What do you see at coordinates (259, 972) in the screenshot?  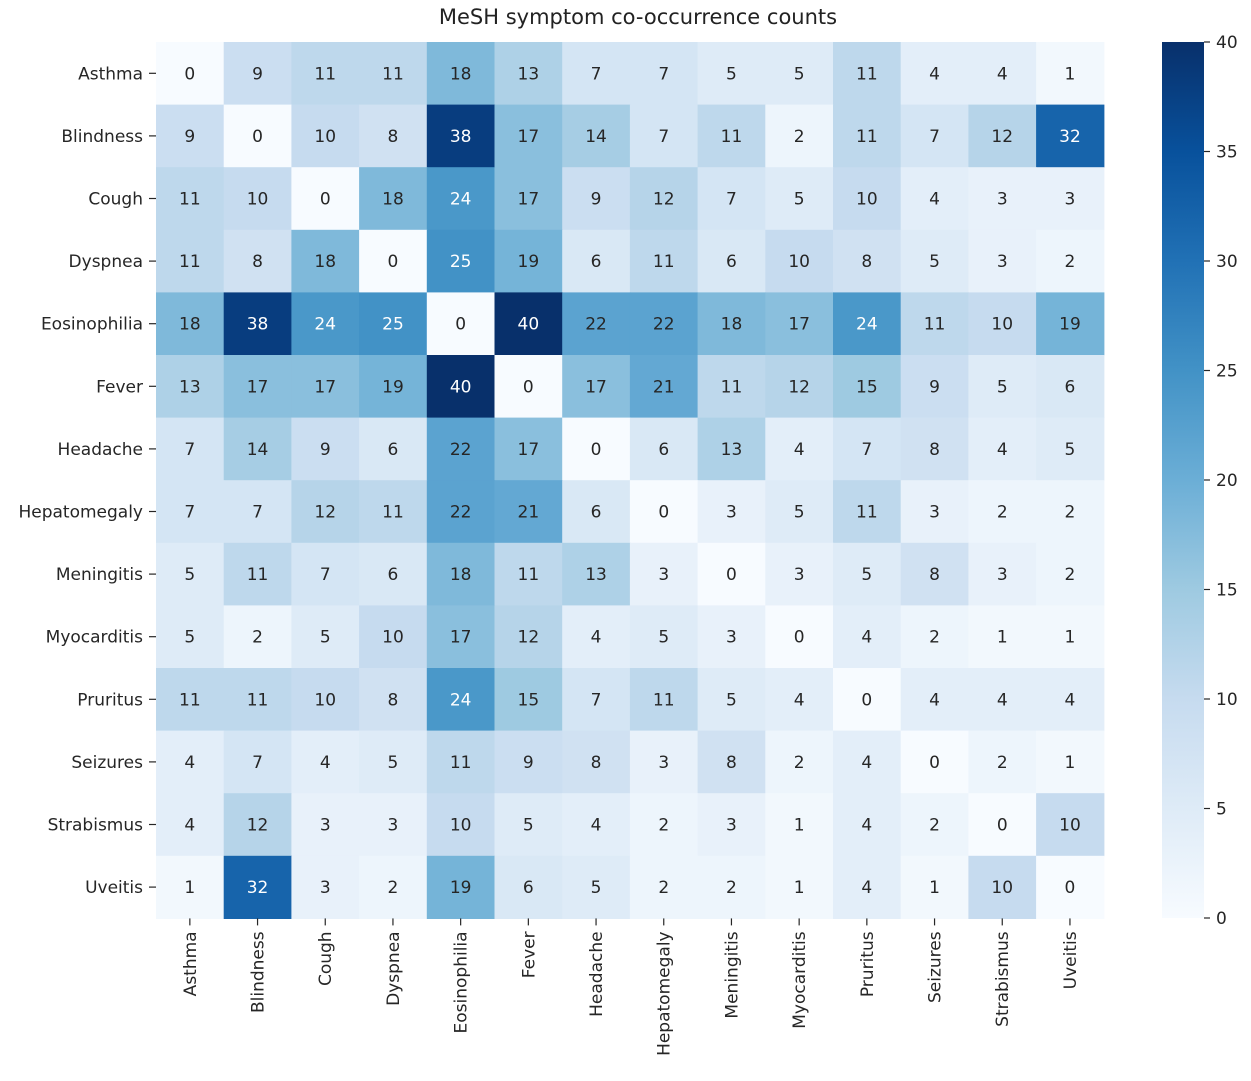 I see `column-label: Blindness` at bounding box center [259, 972].